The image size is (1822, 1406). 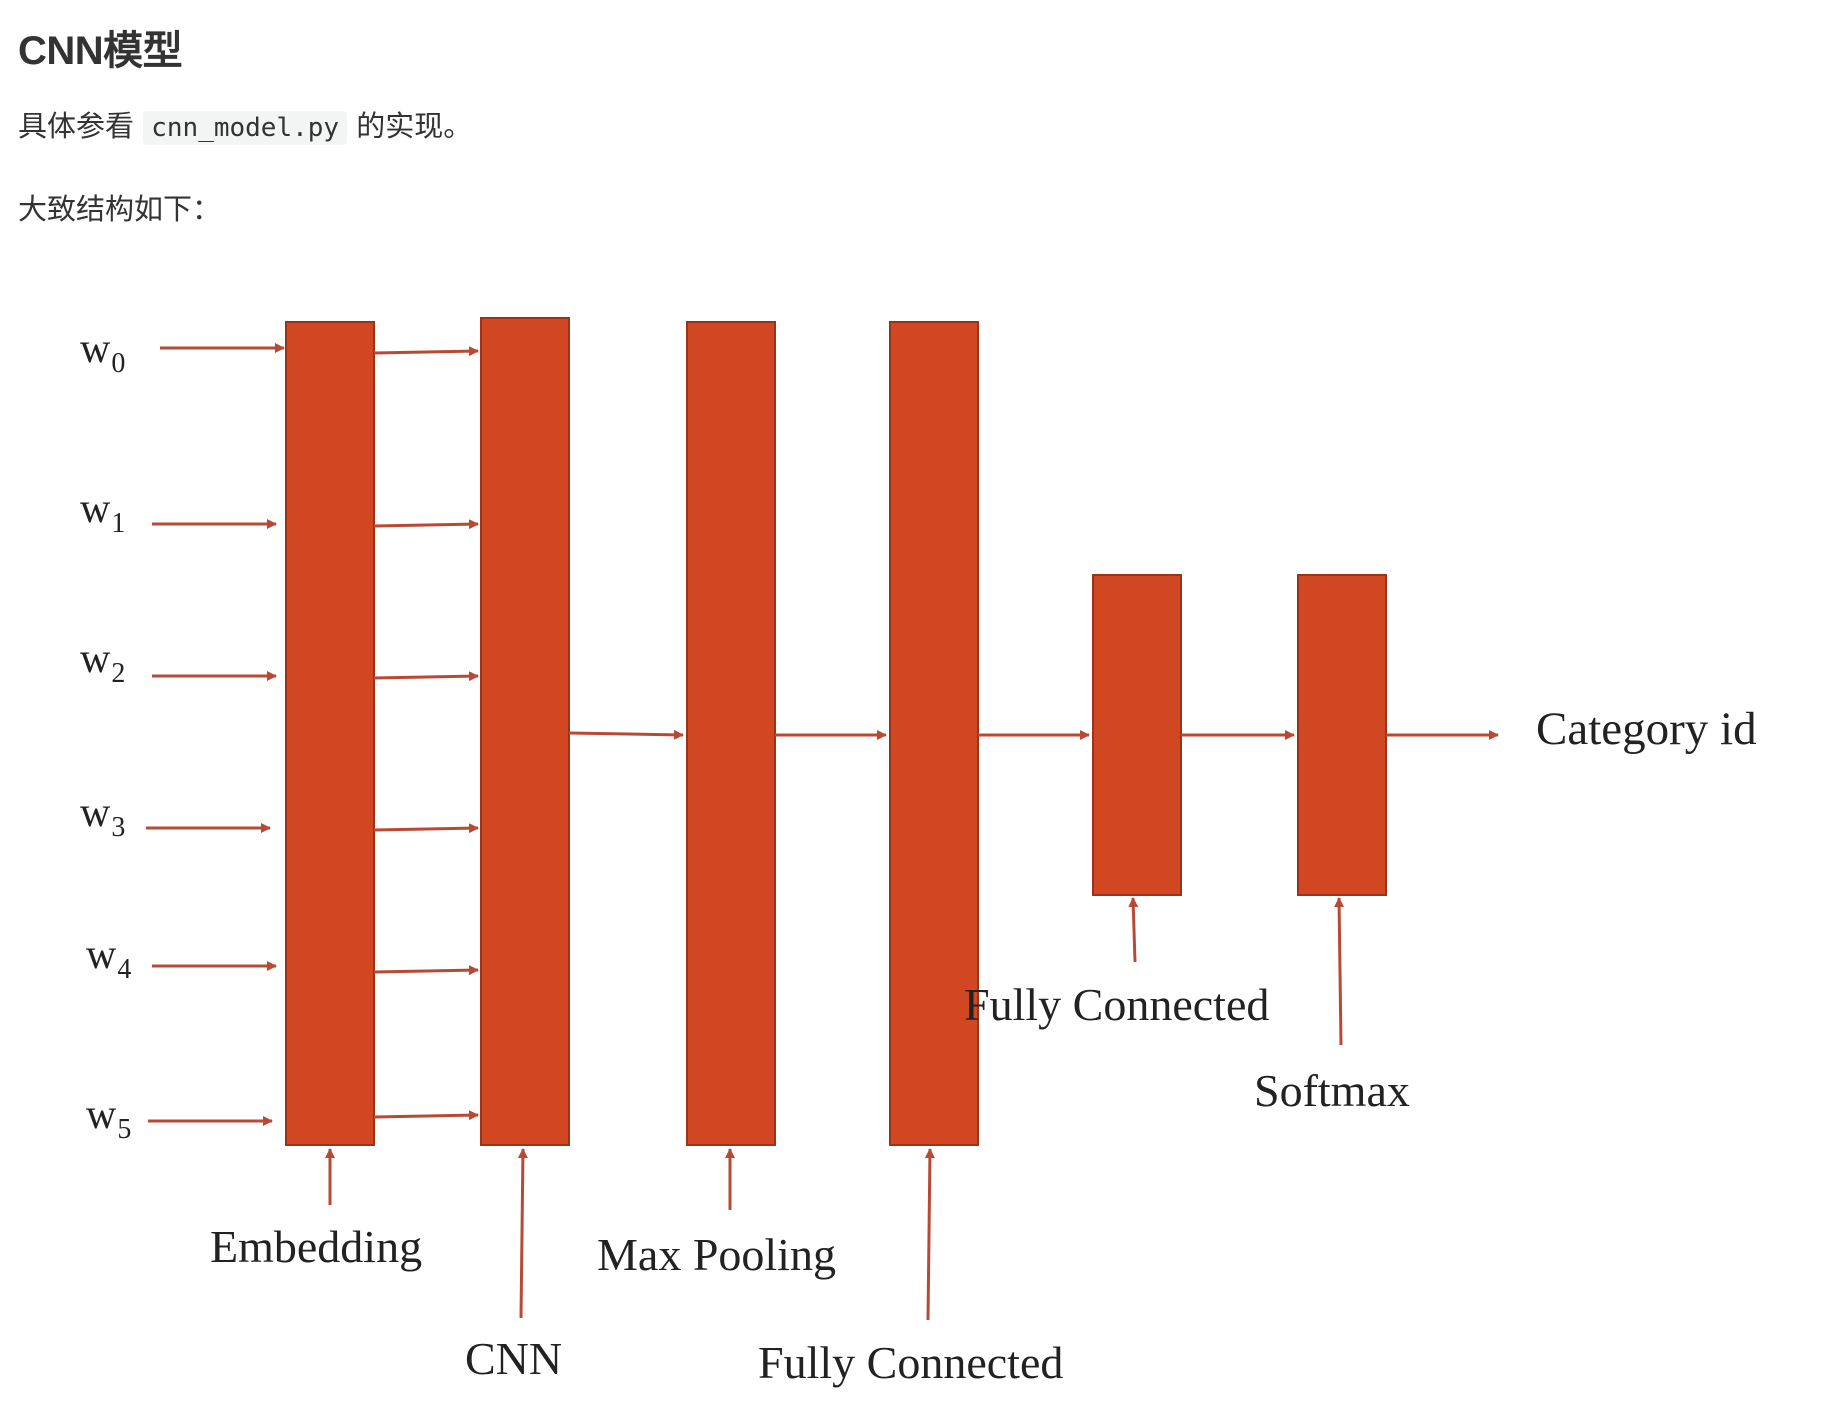 I want to click on label-output: Category id, so click(x=1646, y=729).